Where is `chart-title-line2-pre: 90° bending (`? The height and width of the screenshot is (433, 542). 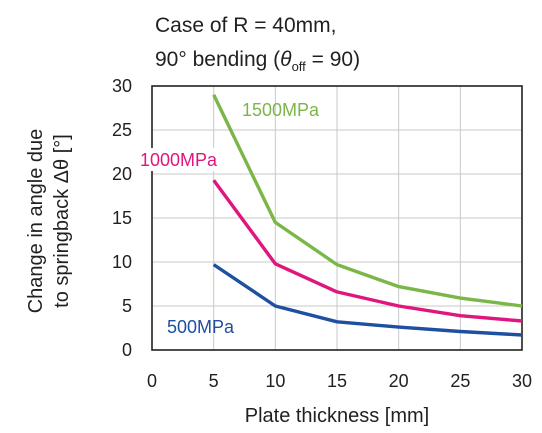 chart-title-line2-pre: 90° bending ( is located at coordinates (217, 59).